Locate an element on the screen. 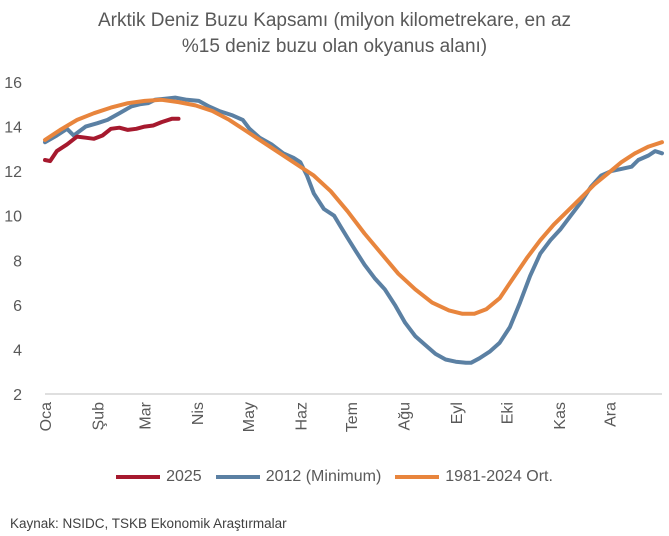 This screenshot has width=669, height=536. x-tick-label: Nis is located at coordinates (198, 413).